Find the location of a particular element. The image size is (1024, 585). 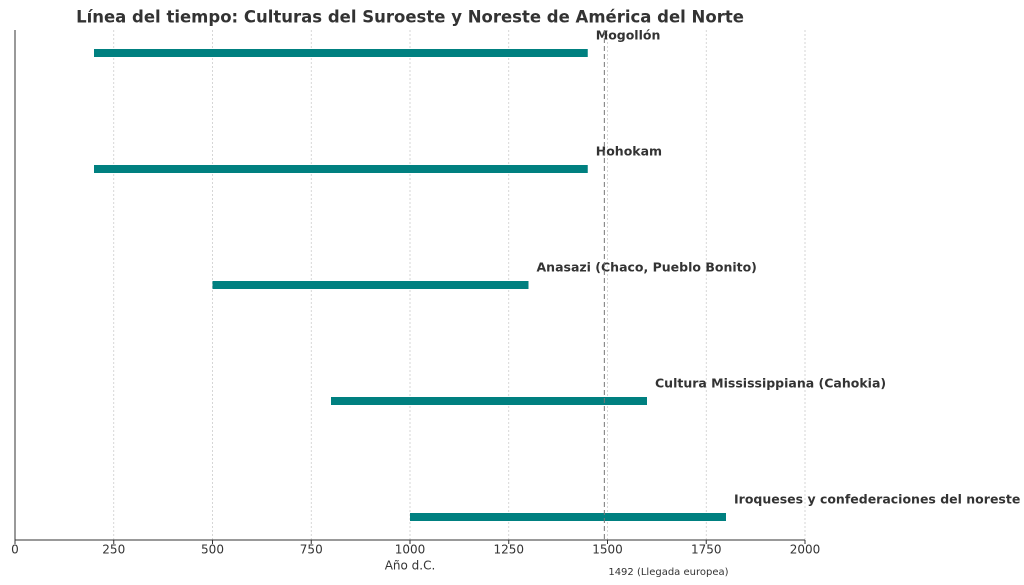

x-tick-label: 1750 is located at coordinates (706, 550).